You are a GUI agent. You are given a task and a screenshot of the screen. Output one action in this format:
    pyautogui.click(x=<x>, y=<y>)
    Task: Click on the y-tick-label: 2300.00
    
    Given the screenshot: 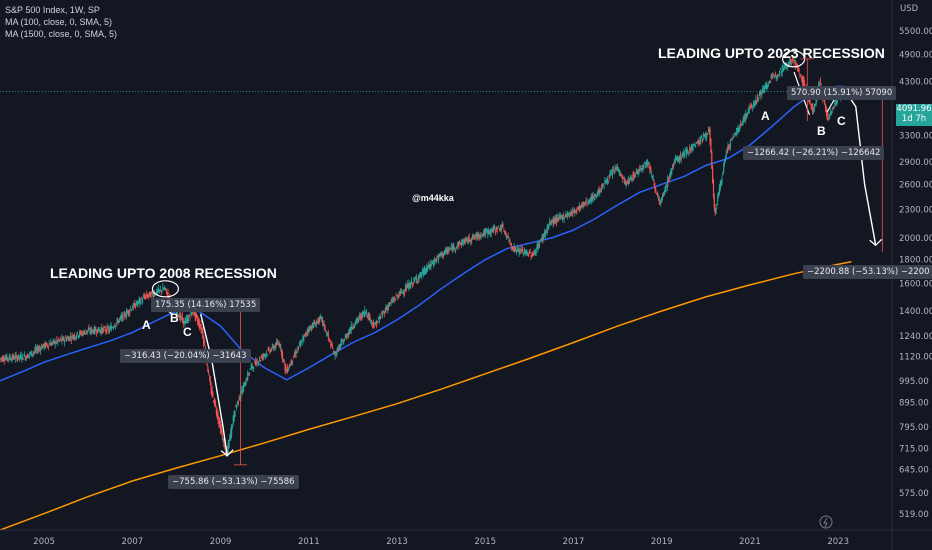 What is the action you would take?
    pyautogui.click(x=915, y=210)
    